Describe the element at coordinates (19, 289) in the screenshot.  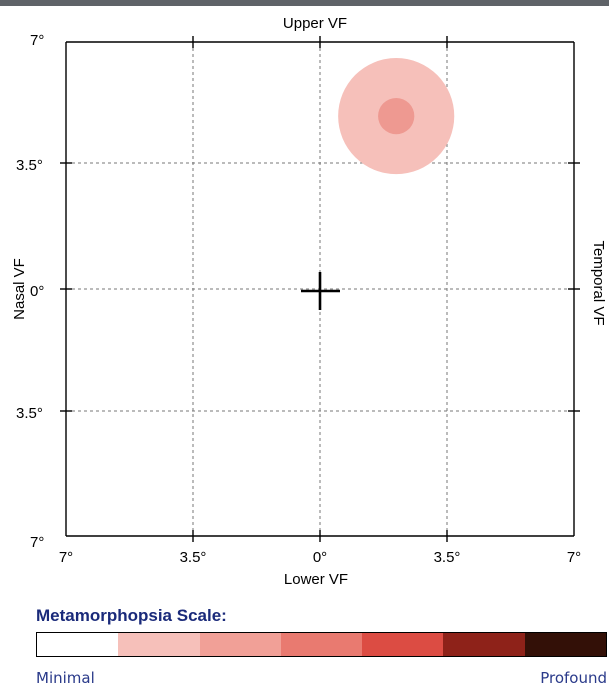
I see `nasal-vf-label: Nasal VF` at that location.